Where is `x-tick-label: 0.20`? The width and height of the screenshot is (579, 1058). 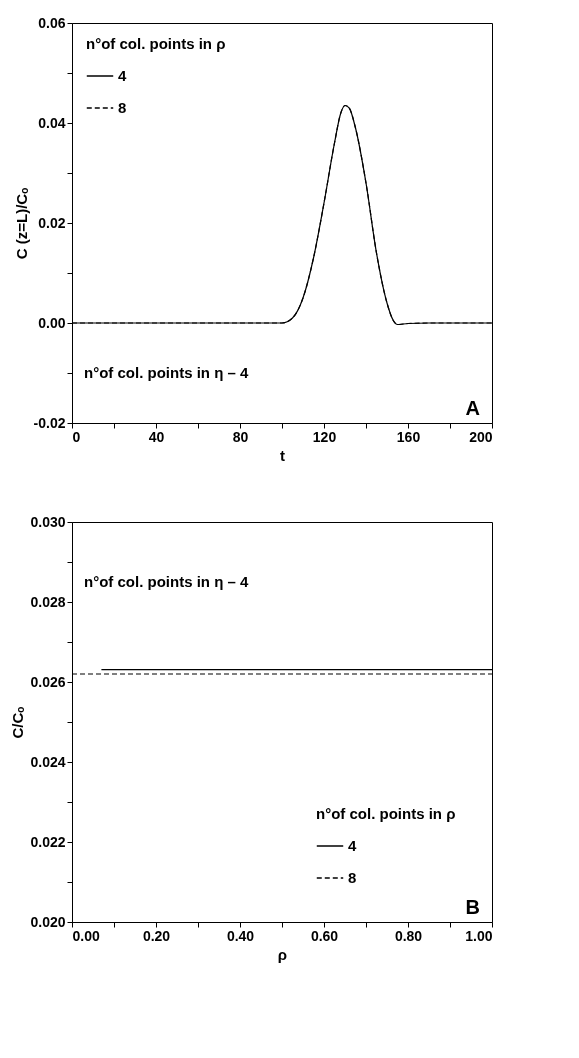
x-tick-label: 0.20 is located at coordinates (156, 935).